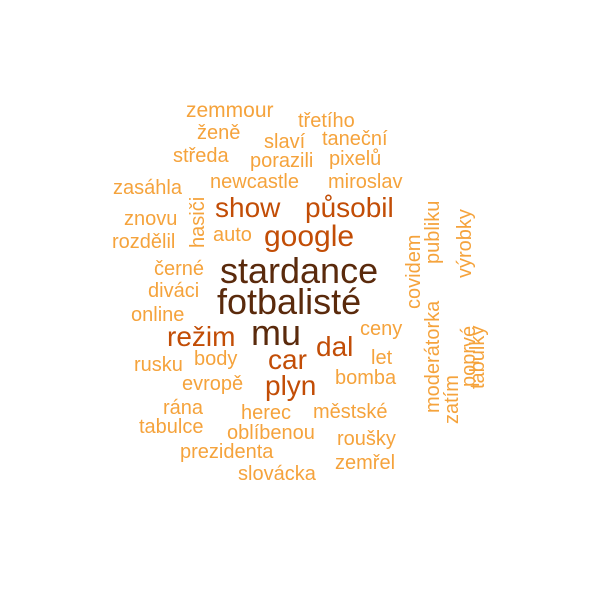  Describe the element at coordinates (147, 188) in the screenshot. I see `word-zasahla: zasáhla` at that location.